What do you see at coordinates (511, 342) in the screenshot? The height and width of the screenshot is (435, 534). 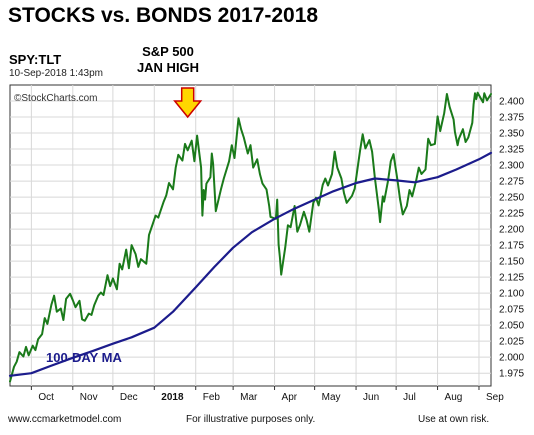 I see `y-tick-label: 2.025` at bounding box center [511, 342].